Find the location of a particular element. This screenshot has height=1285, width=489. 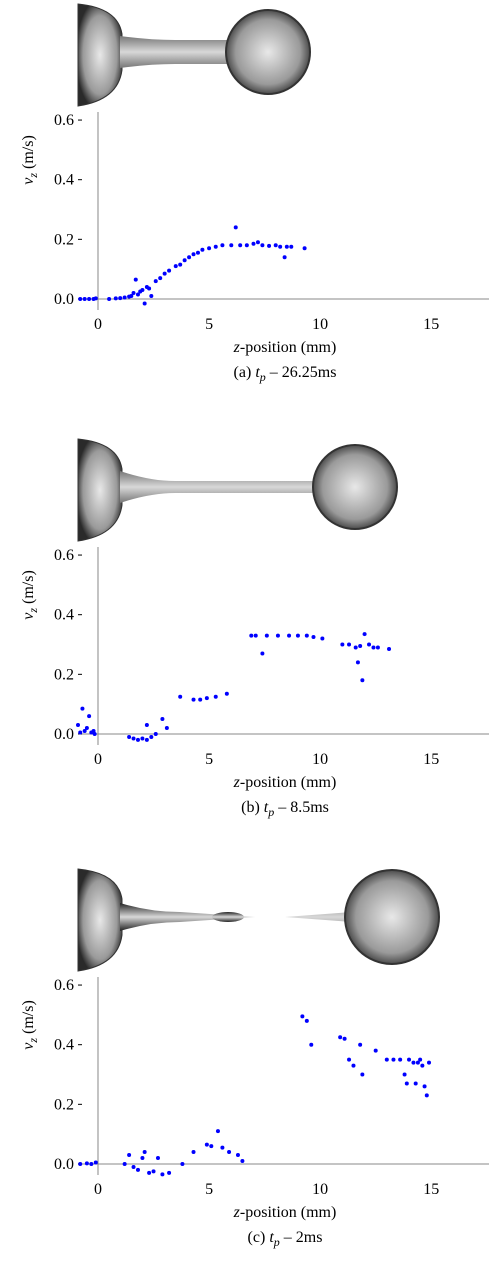

x-tick-label: 5 is located at coordinates (209, 1189).